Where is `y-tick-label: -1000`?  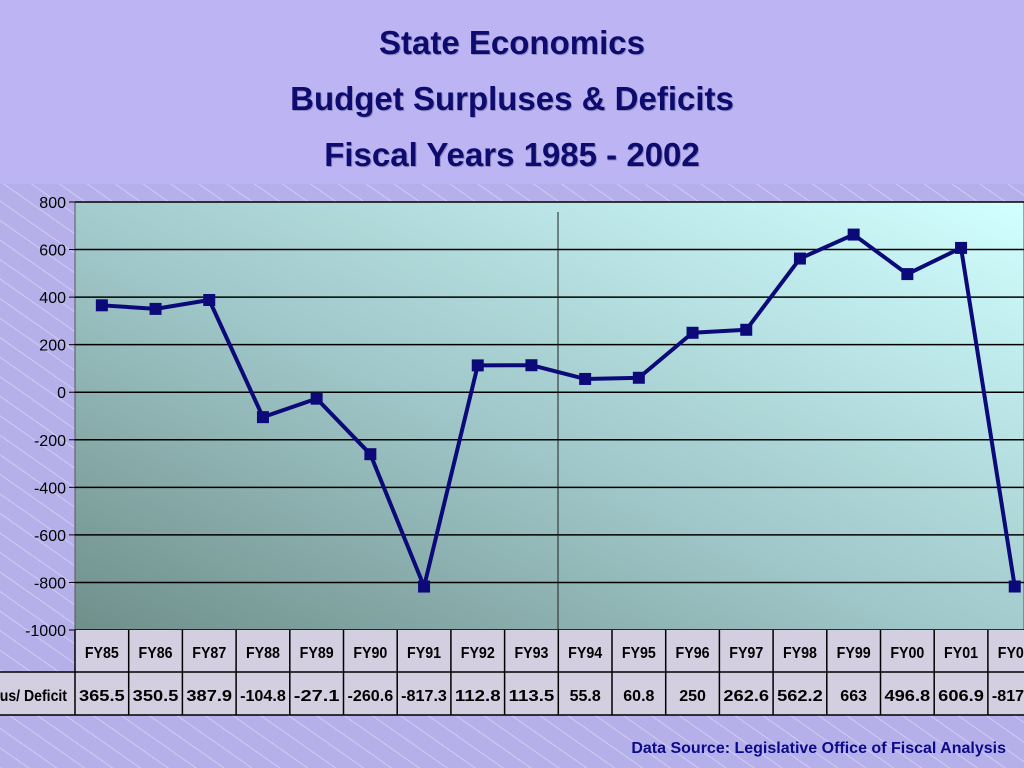
y-tick-label: -1000 is located at coordinates (45, 631).